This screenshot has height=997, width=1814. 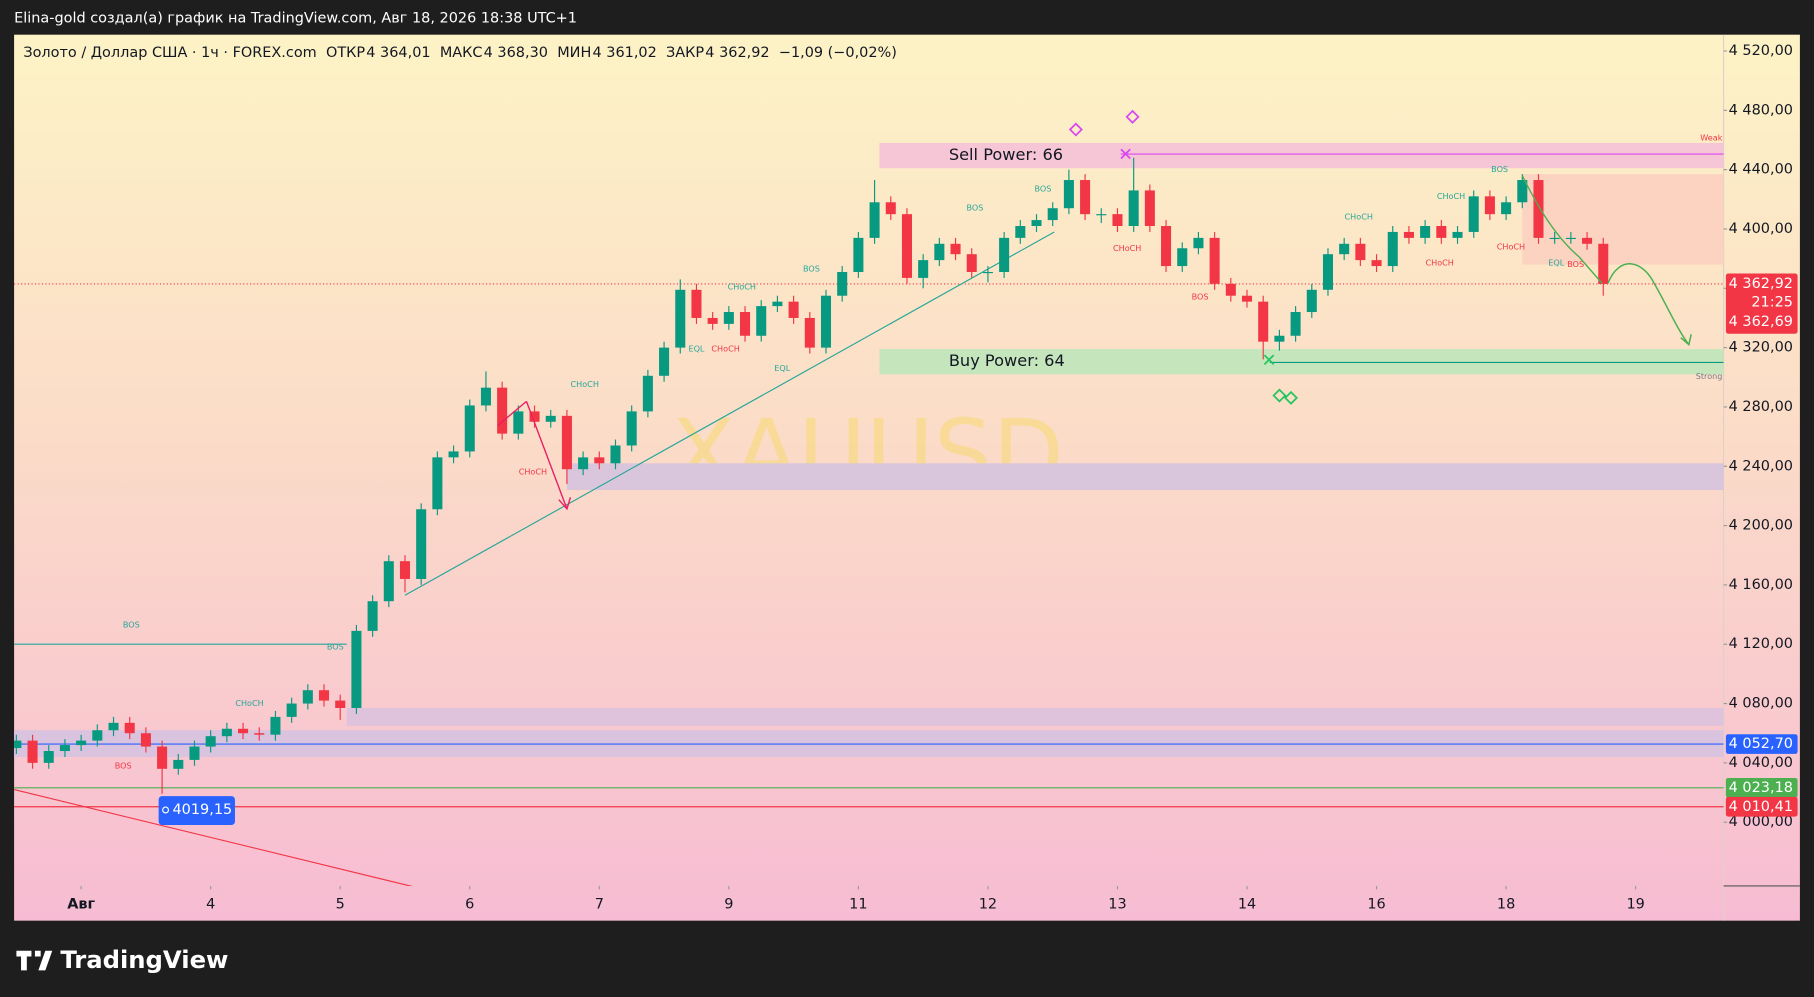 What do you see at coordinates (169, 53) in the screenshot?
I see `chart-title: Золото / Доллар США · 1ч · FOREX.com` at bounding box center [169, 53].